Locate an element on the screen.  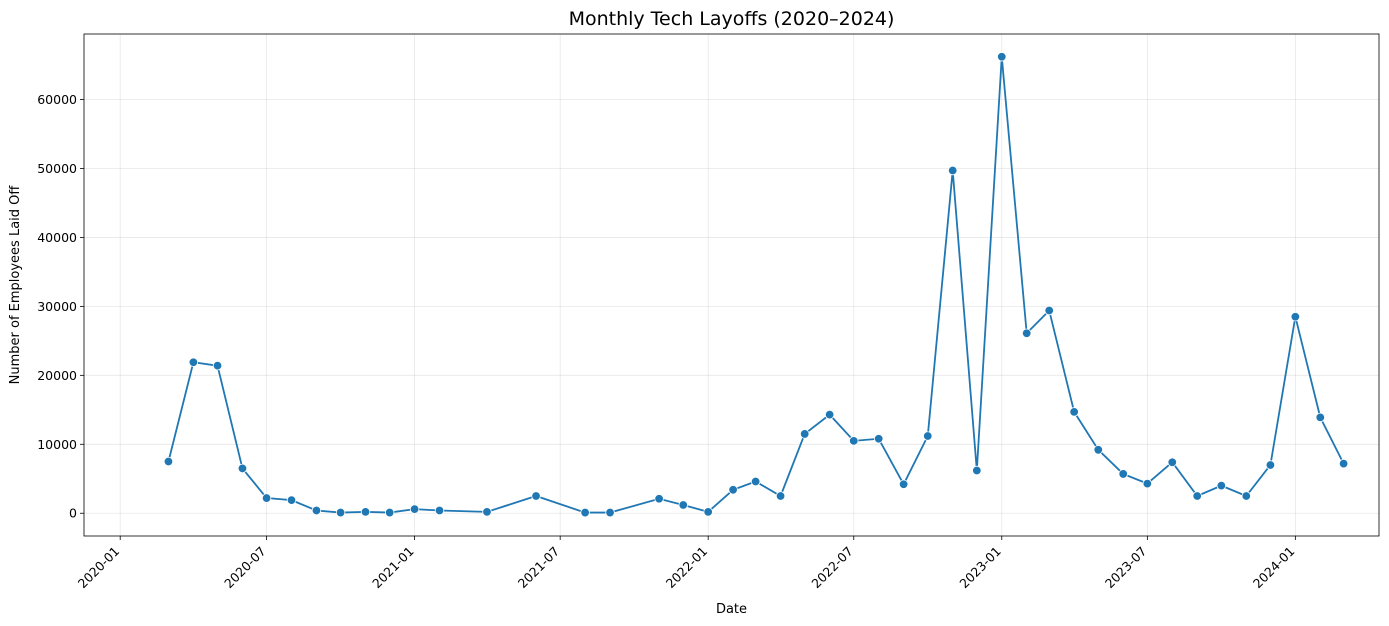
x-tick-label: 2020-01 is located at coordinates (99, 568).